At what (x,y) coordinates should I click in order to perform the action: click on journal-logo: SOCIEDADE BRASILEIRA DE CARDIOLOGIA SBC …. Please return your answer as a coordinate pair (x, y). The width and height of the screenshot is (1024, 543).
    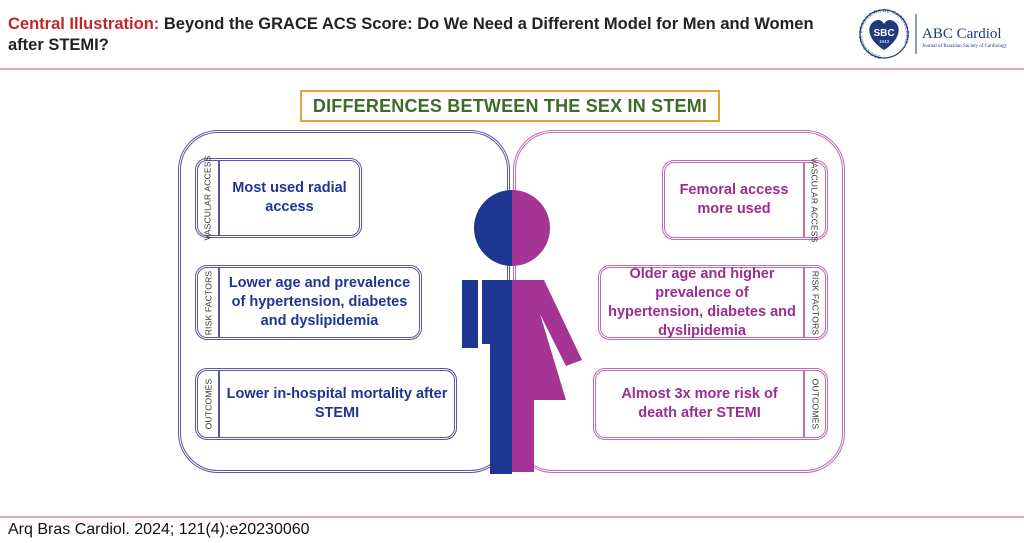
    Looking at the image, I should click on (933, 34).